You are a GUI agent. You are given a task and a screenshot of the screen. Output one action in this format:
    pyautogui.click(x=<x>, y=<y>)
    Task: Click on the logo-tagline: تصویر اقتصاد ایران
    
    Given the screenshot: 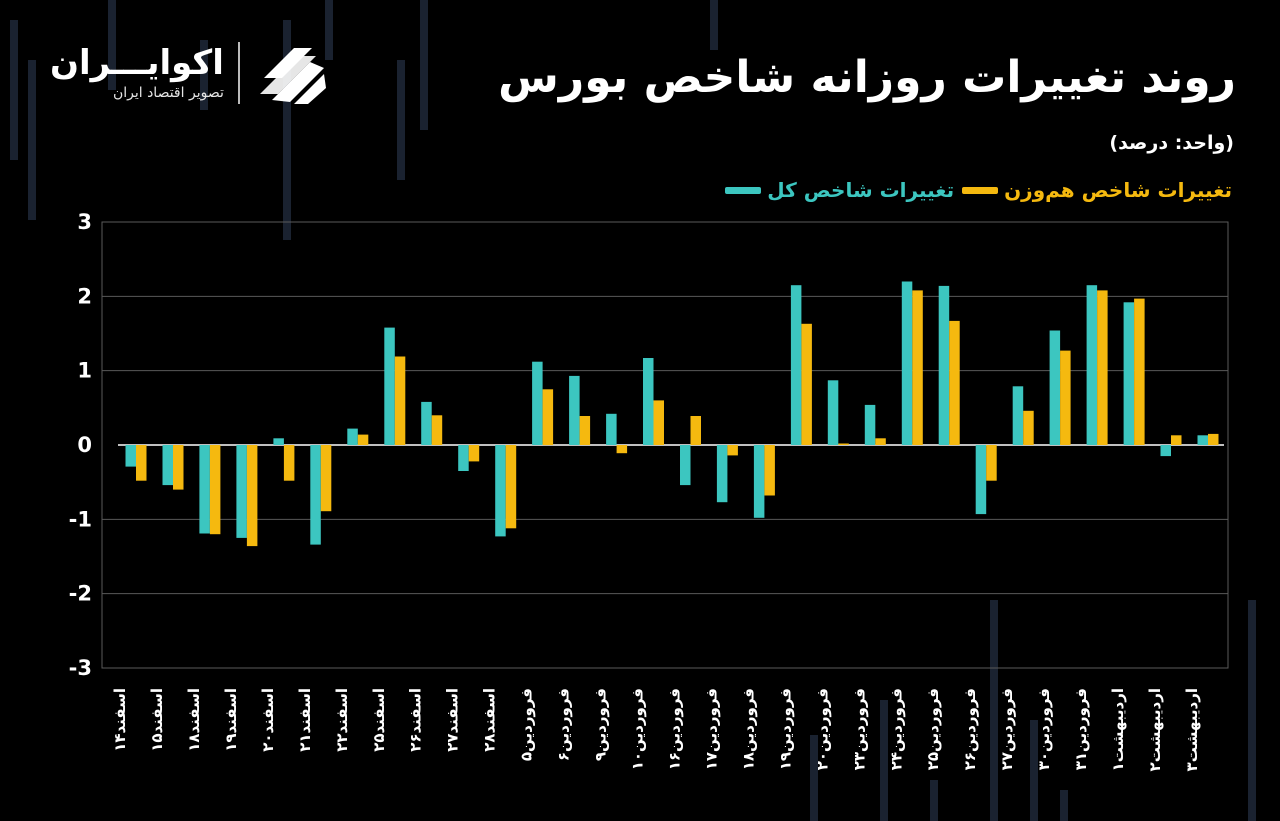 What is the action you would take?
    pyautogui.click(x=168, y=92)
    